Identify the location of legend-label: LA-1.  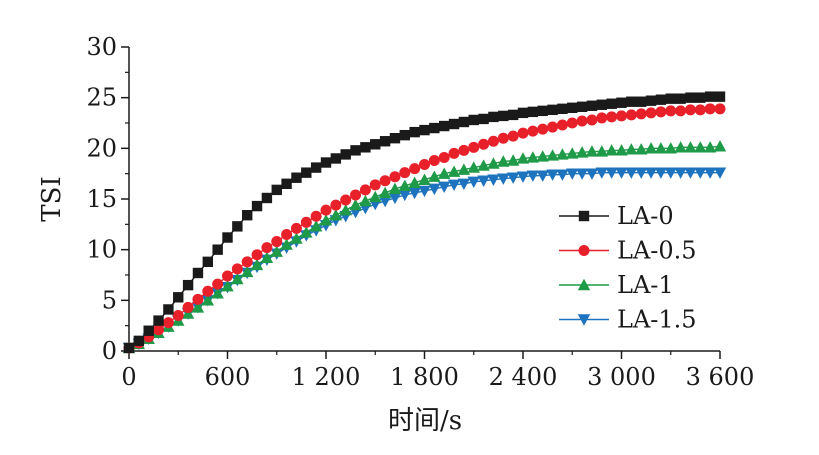
(645, 285).